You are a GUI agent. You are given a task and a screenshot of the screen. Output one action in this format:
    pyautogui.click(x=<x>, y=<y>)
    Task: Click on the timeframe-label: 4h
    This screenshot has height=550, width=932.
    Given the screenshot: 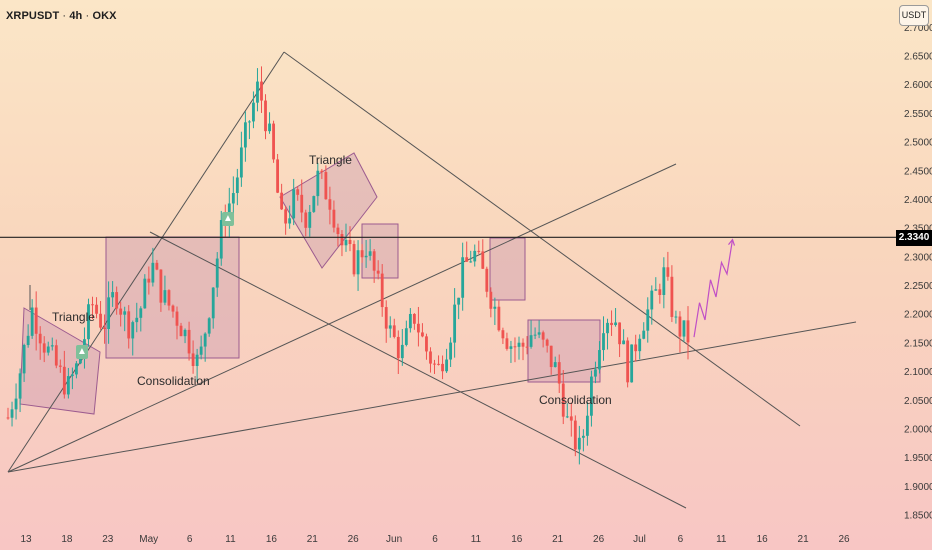 What is the action you would take?
    pyautogui.click(x=76, y=16)
    